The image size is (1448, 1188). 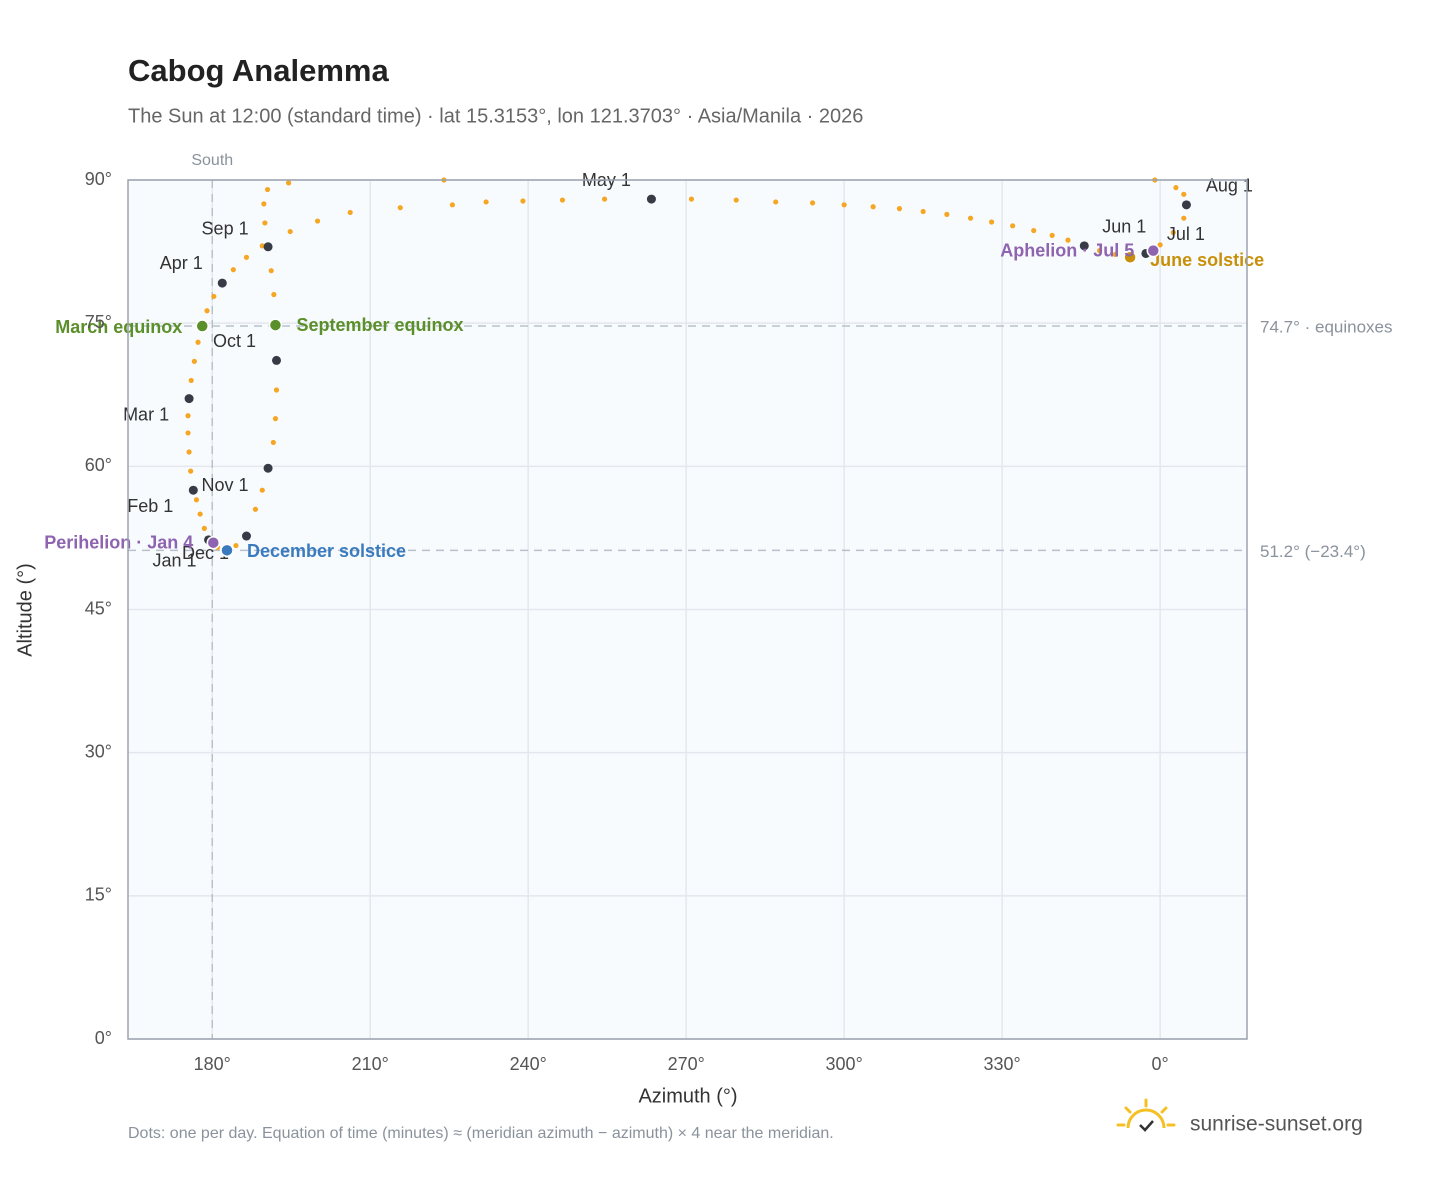 What do you see at coordinates (1186, 234) in the screenshot?
I see `month-label: Jul 1` at bounding box center [1186, 234].